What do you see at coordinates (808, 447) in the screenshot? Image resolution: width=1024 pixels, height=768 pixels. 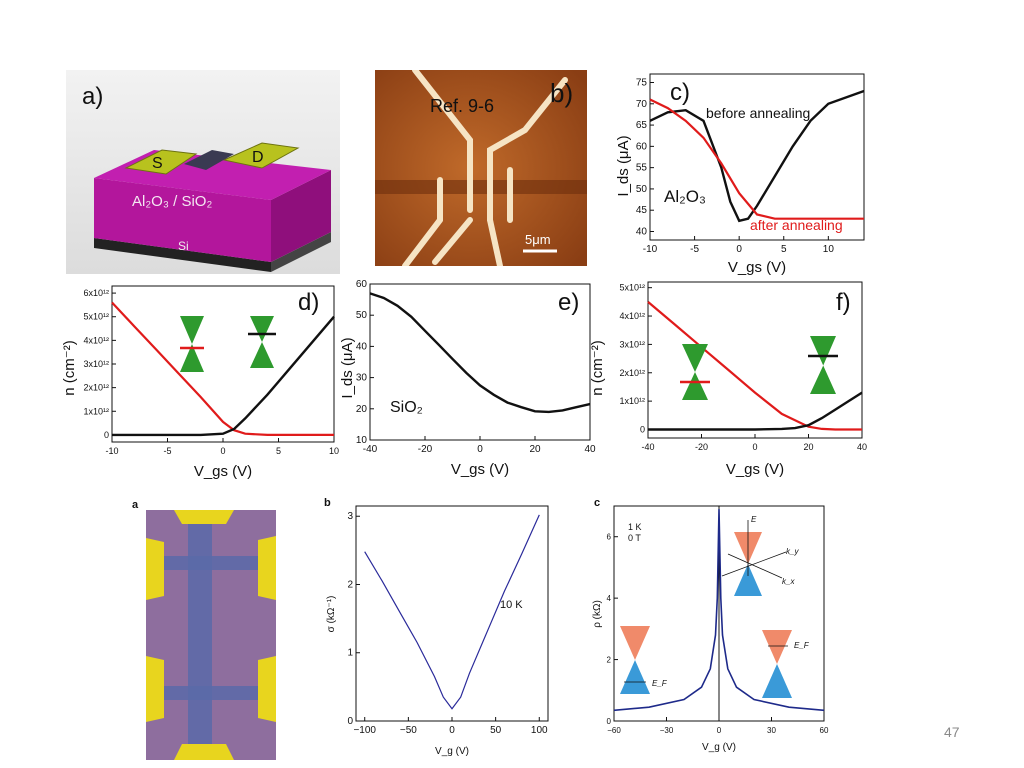 I see `xtick-label: 20` at bounding box center [808, 447].